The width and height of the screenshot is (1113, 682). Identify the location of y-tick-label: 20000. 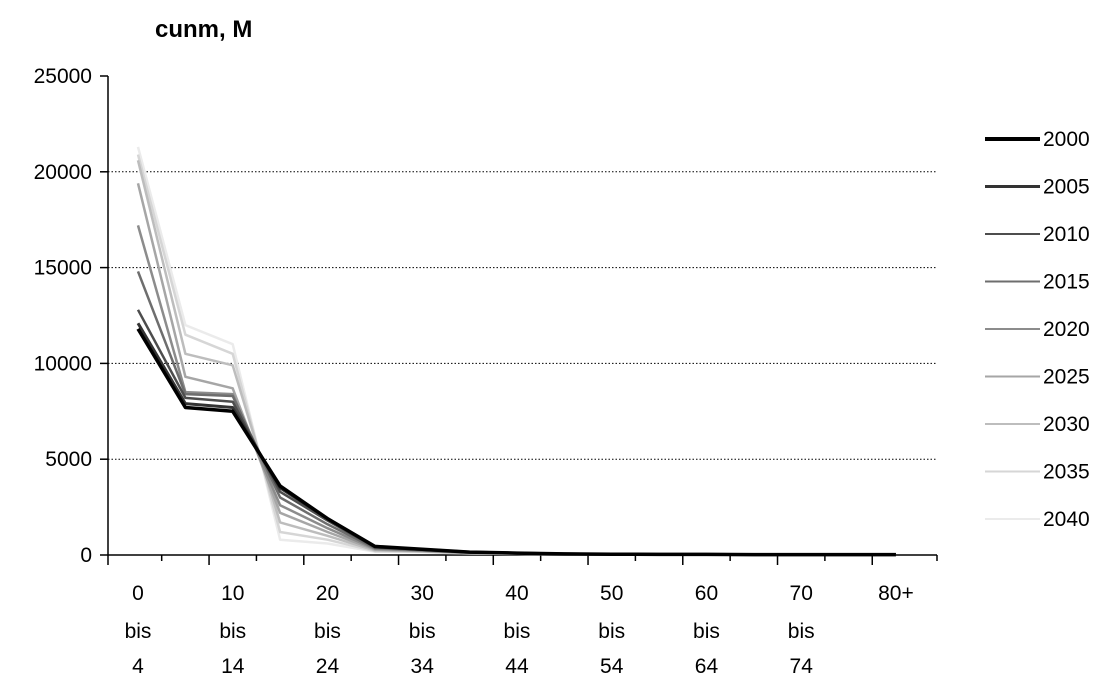
(63, 172).